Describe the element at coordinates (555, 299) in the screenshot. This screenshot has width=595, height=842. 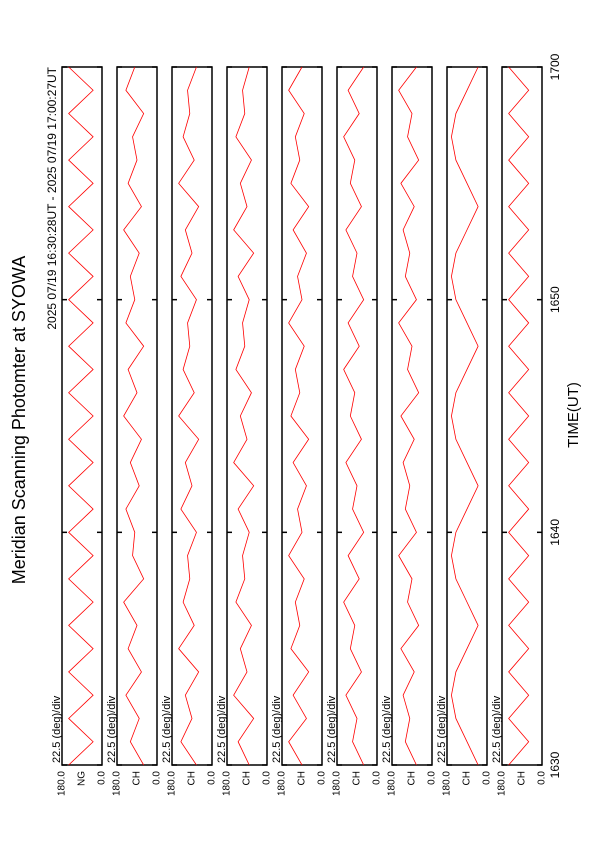
I see `x-tick-label: 1650` at that location.